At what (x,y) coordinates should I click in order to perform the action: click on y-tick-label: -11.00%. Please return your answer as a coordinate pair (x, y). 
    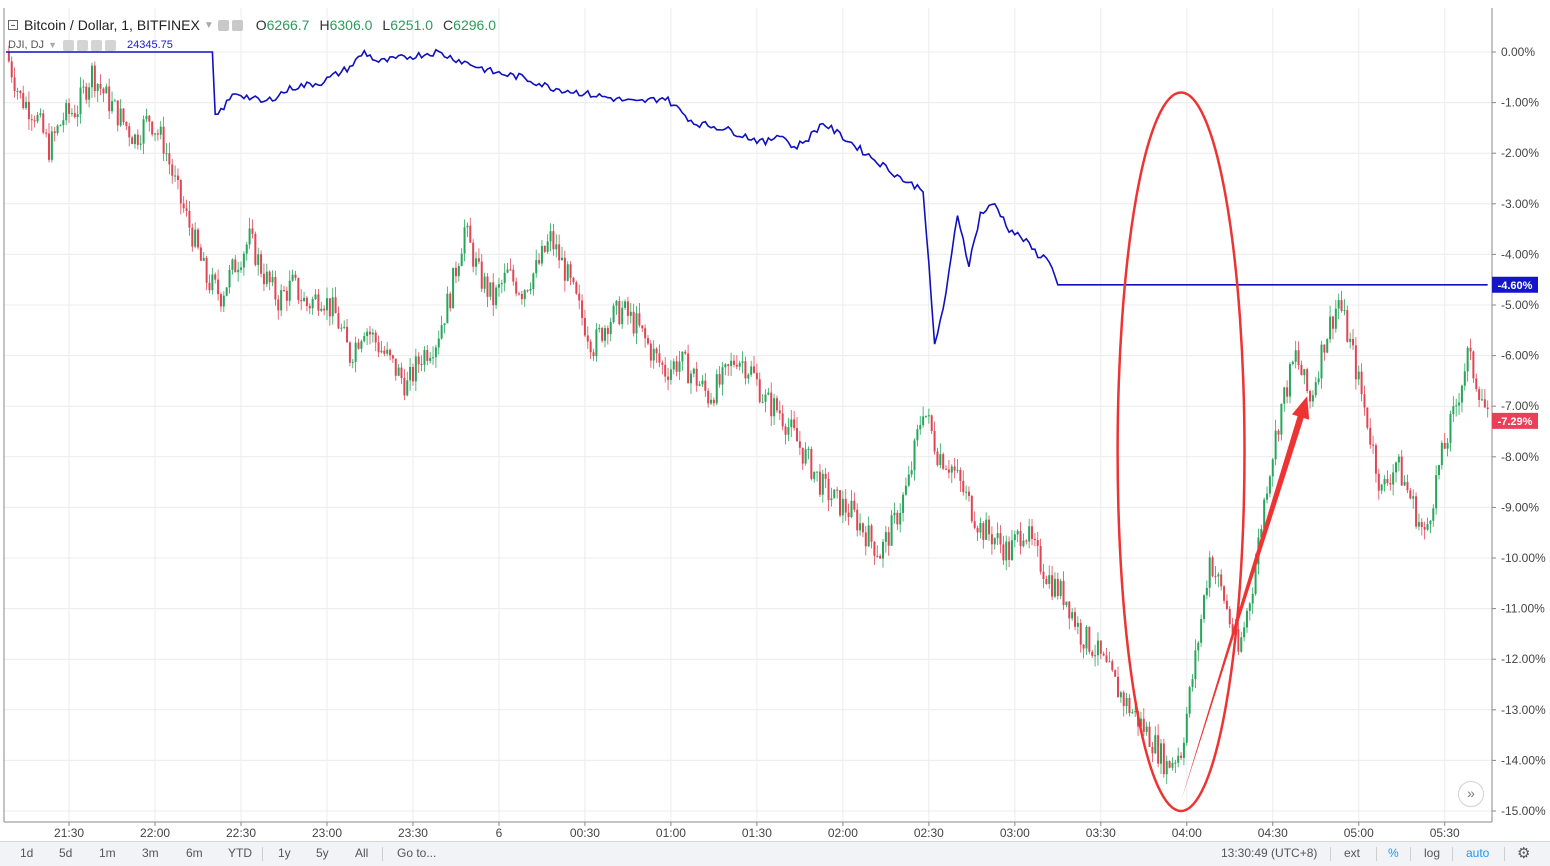
    Looking at the image, I should click on (1523, 609).